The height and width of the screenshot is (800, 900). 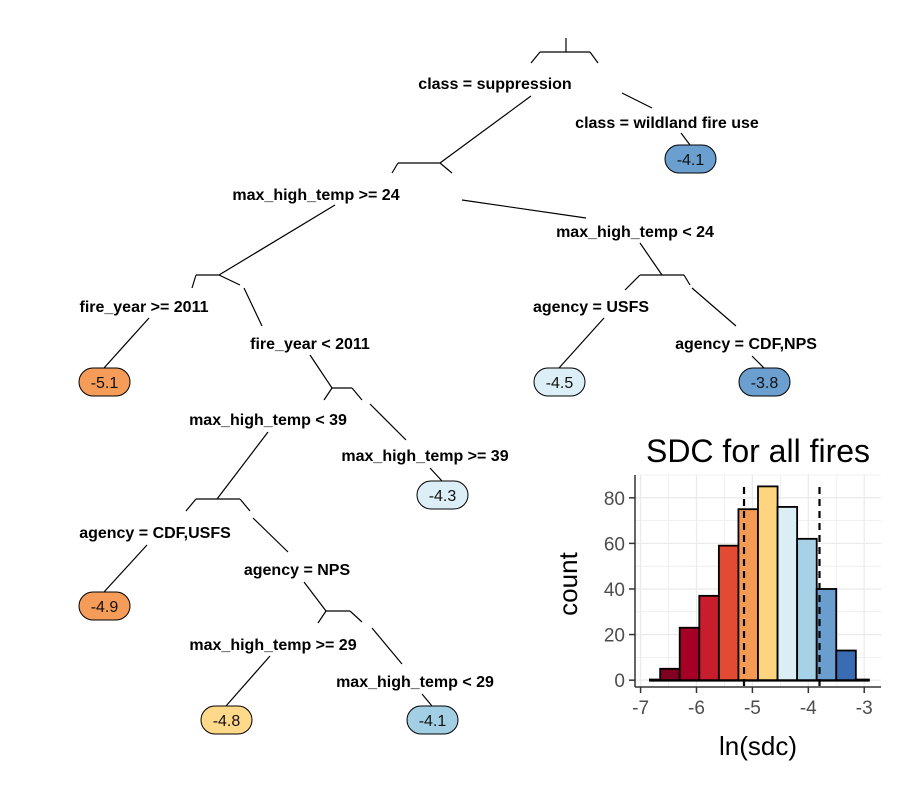 What do you see at coordinates (568, 583) in the screenshot?
I see `y-axis-title: count` at bounding box center [568, 583].